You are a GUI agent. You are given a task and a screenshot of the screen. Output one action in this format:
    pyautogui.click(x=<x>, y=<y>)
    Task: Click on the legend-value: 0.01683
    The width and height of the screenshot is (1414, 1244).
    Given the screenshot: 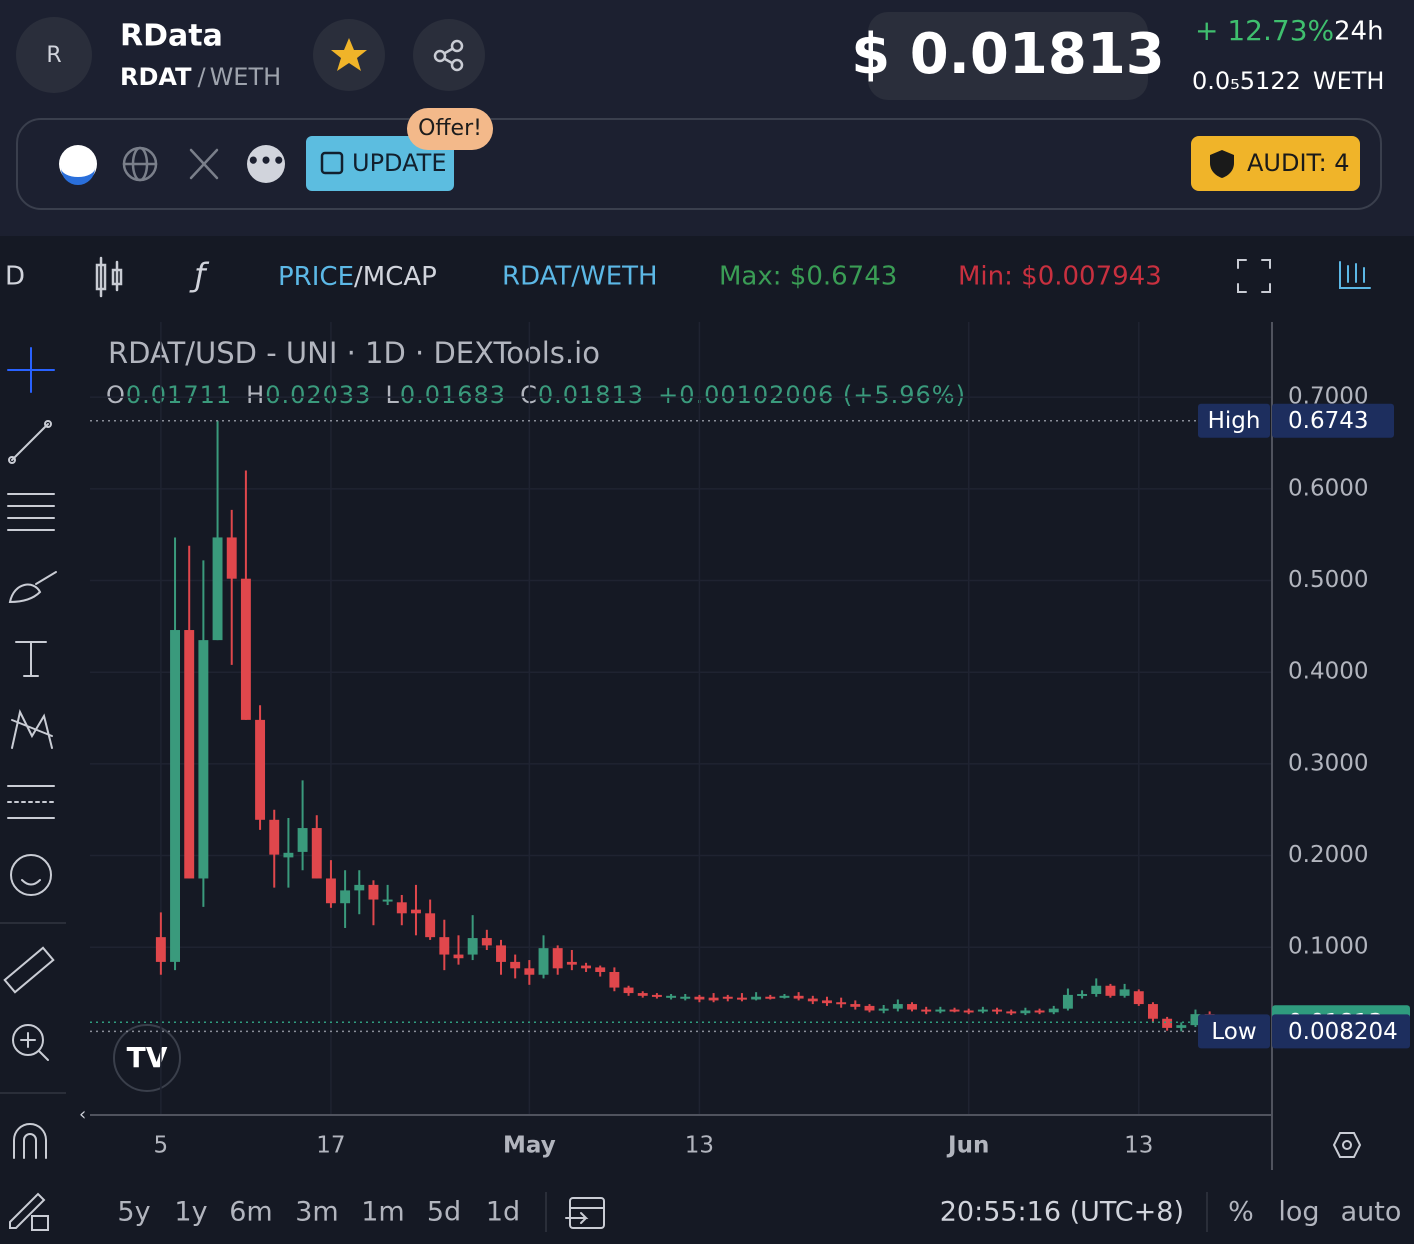 What is the action you would take?
    pyautogui.click(x=453, y=395)
    